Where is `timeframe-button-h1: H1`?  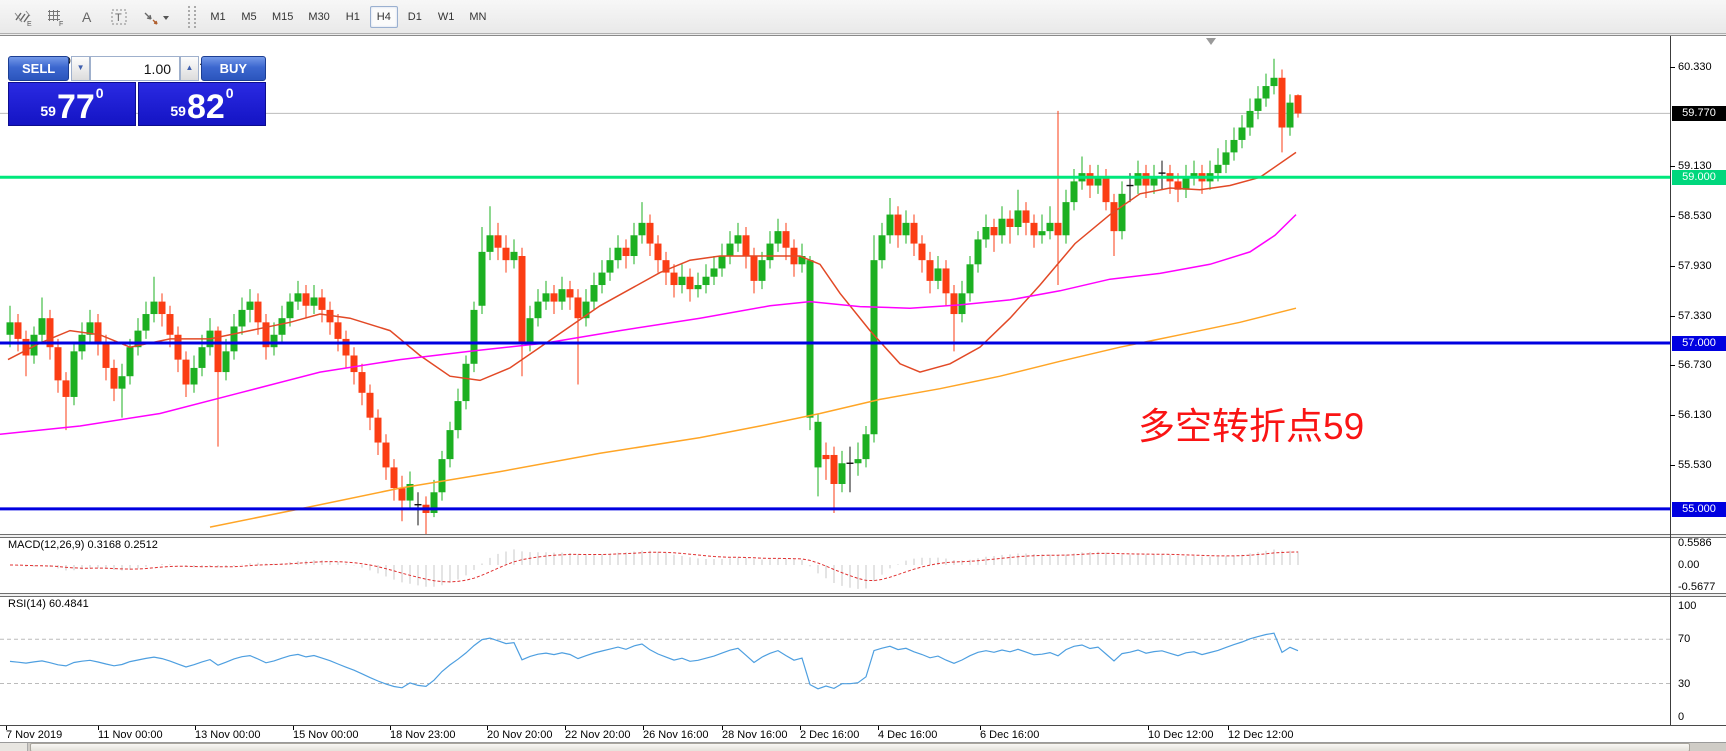
timeframe-button-h1: H1 is located at coordinates (352, 16).